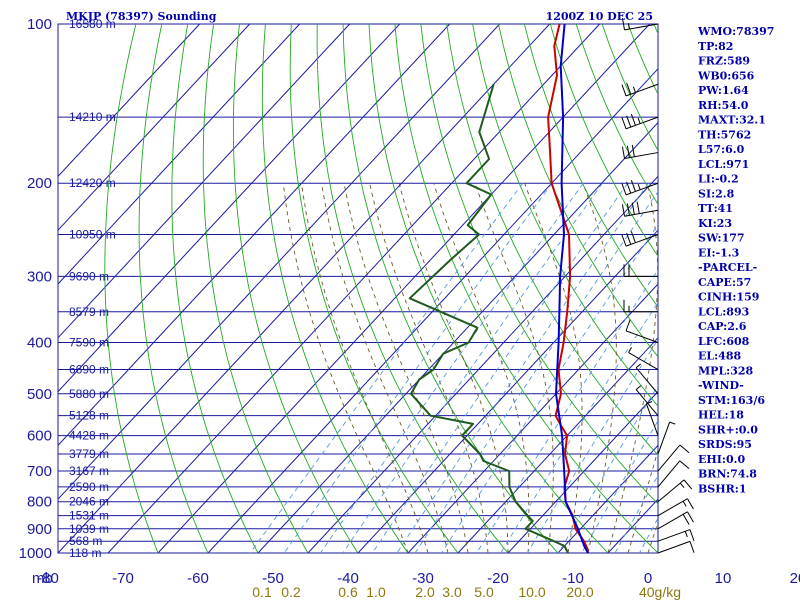  What do you see at coordinates (721, 149) in the screenshot?
I see `index-line: L57:6.0` at bounding box center [721, 149].